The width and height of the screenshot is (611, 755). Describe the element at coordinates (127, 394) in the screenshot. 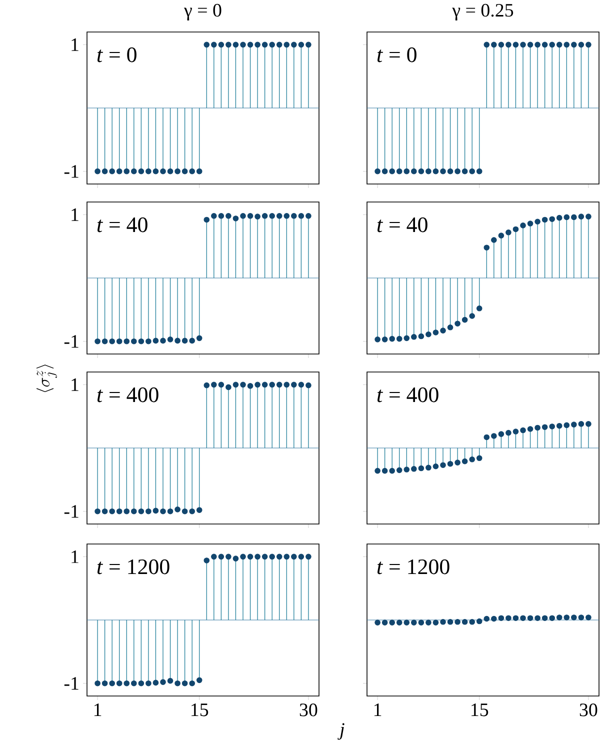

I see `annotation: t = 400` at that location.